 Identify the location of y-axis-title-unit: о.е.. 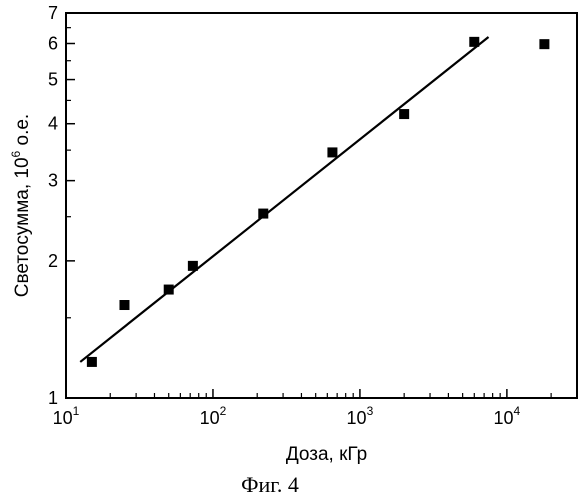
(22, 132).